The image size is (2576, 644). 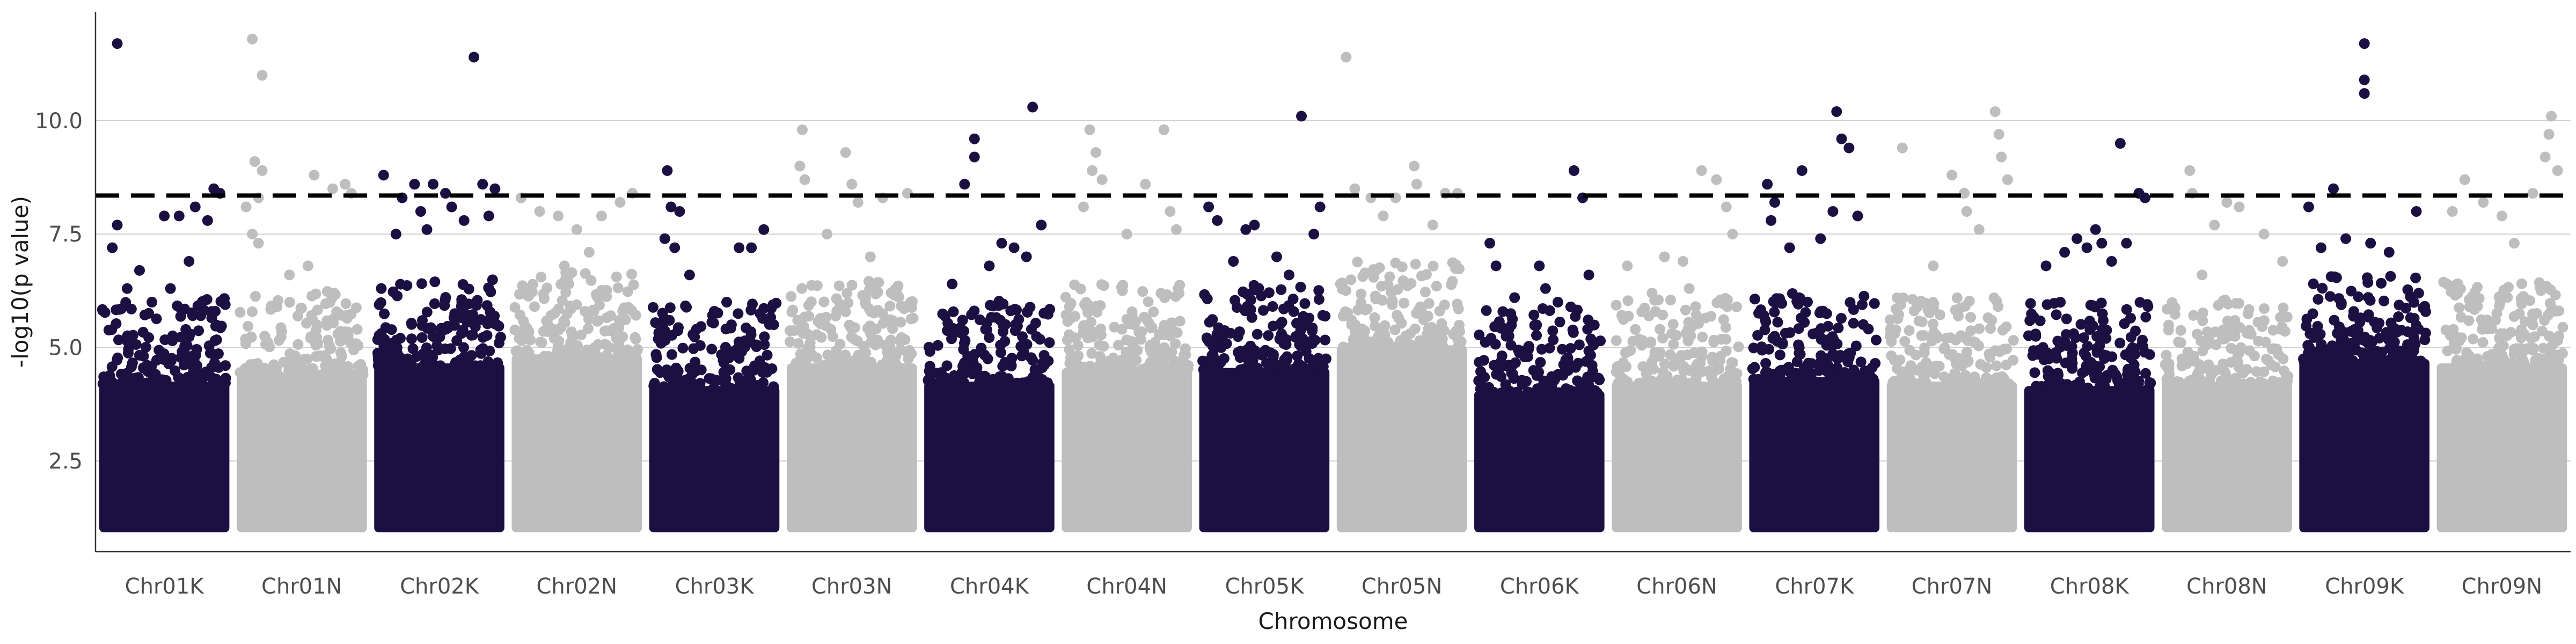 I want to click on x-tick-label: Chr08N, so click(x=2226, y=586).